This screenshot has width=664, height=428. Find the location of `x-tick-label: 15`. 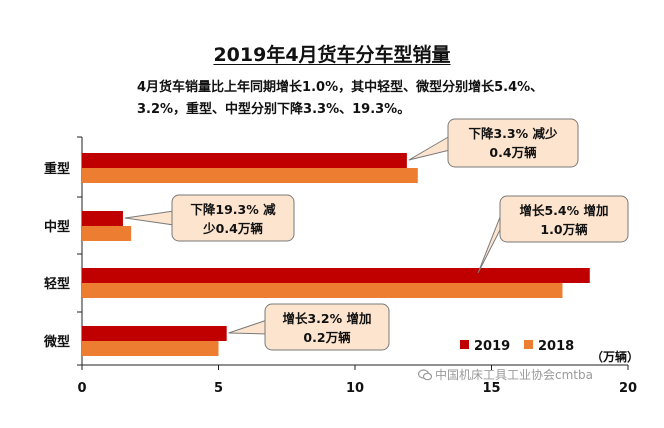

x-tick-label: 15 is located at coordinates (491, 388).